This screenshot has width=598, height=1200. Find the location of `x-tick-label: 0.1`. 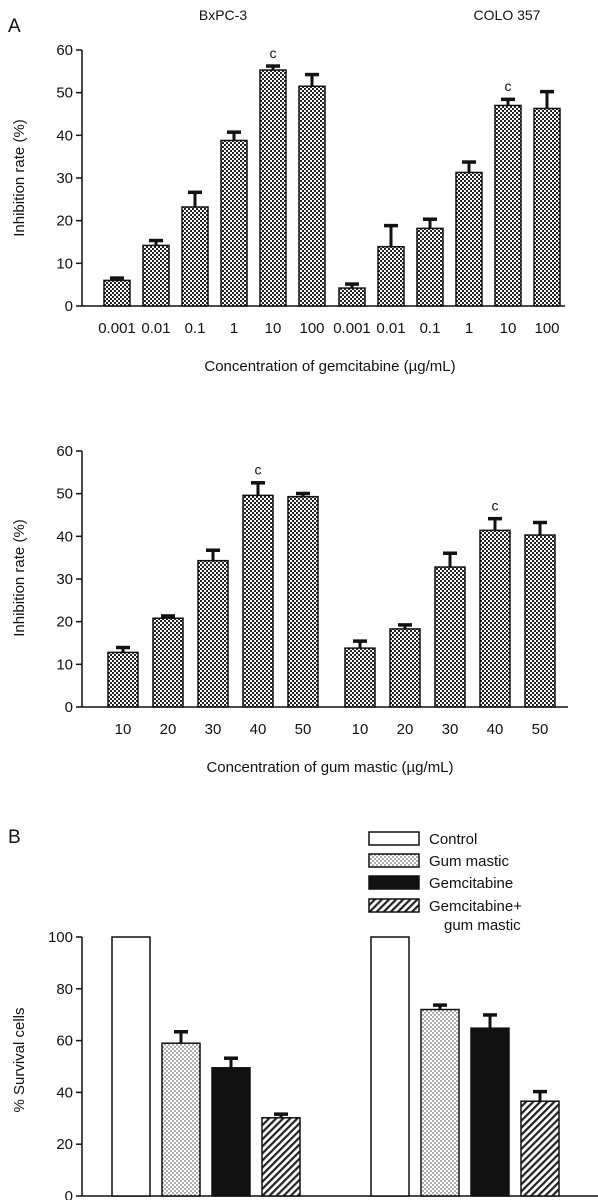

x-tick-label: 0.1 is located at coordinates (430, 328).